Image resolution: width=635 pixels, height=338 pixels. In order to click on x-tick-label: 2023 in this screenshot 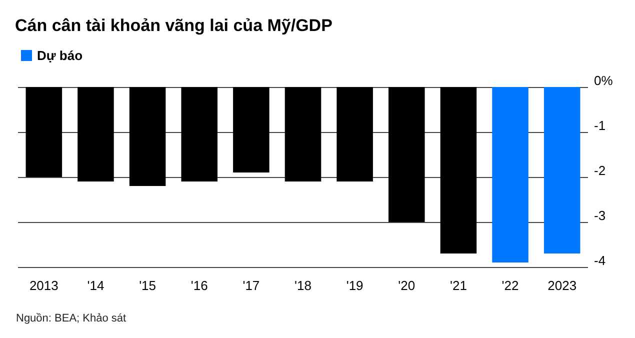, I will do `click(562, 285)`.